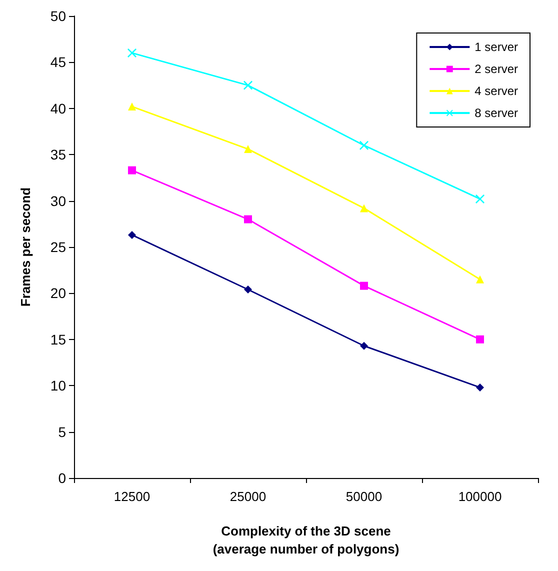  I want to click on legend-label: 1 server, so click(496, 47).